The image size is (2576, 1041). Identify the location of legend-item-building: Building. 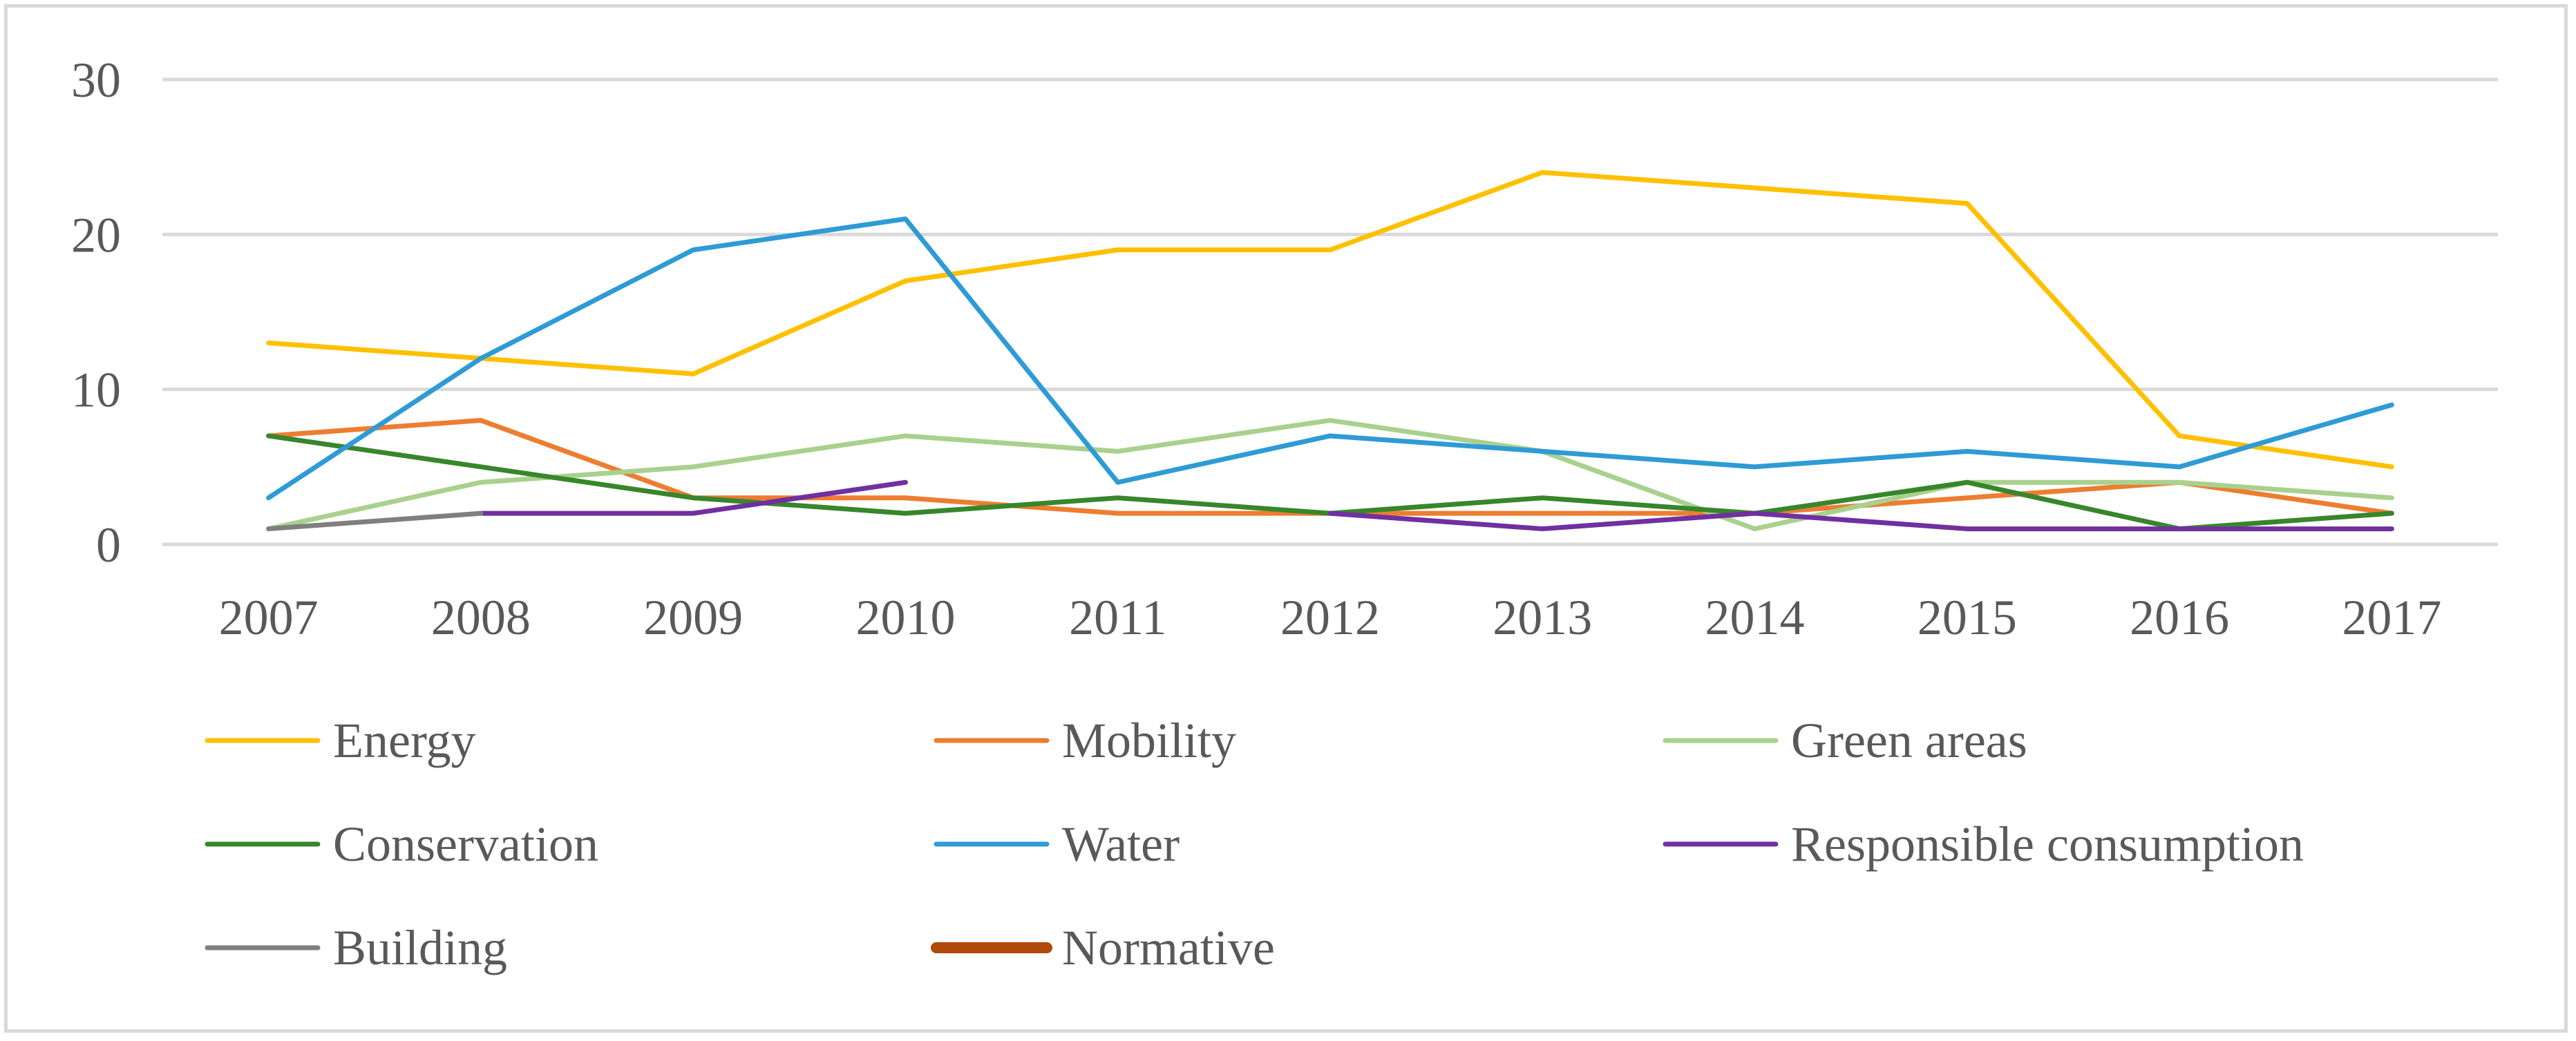
(356, 947).